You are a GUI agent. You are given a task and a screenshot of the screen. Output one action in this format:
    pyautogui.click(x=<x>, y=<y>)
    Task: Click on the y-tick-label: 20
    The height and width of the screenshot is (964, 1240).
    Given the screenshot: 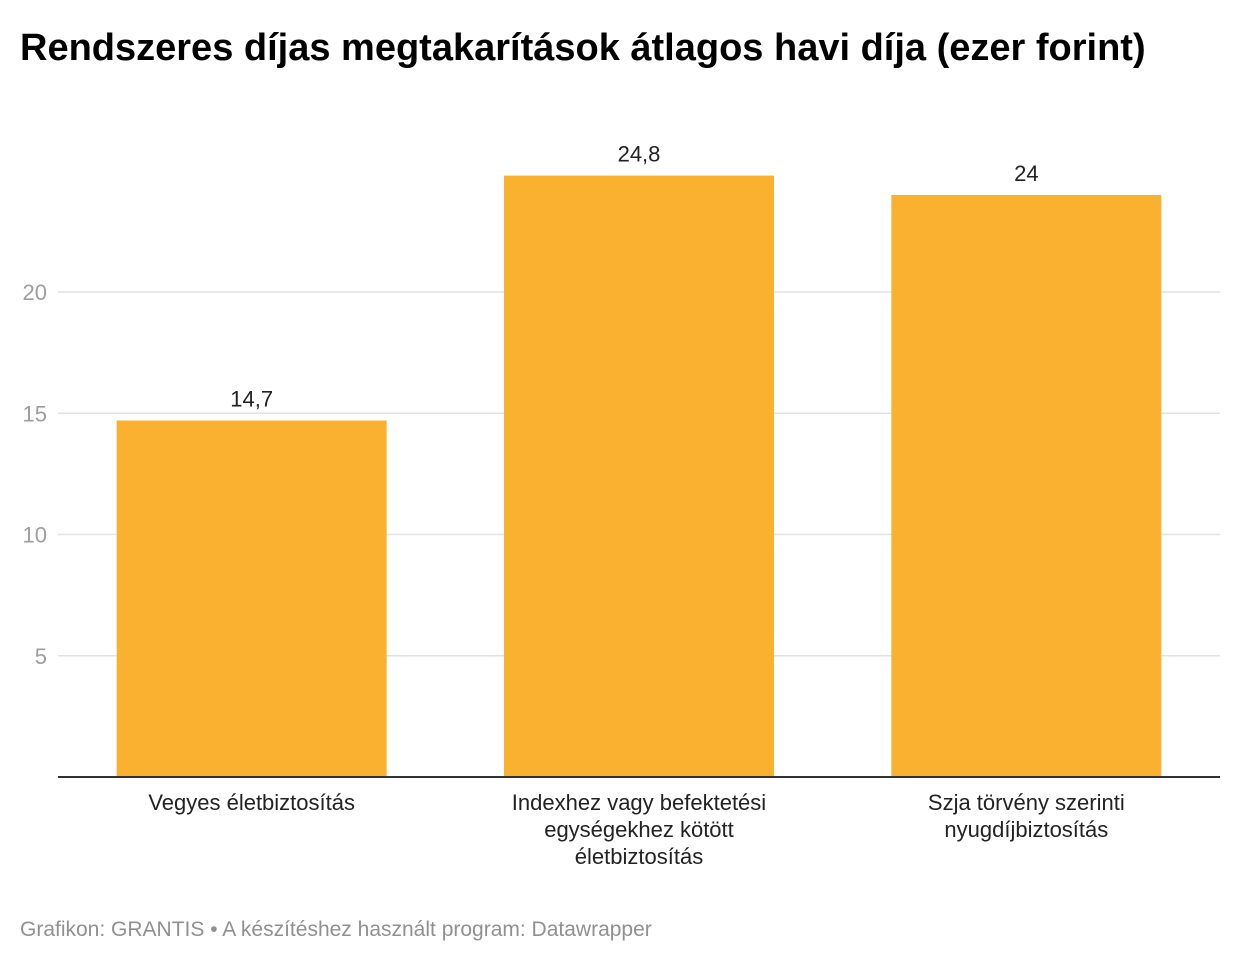 What is the action you would take?
    pyautogui.click(x=35, y=292)
    